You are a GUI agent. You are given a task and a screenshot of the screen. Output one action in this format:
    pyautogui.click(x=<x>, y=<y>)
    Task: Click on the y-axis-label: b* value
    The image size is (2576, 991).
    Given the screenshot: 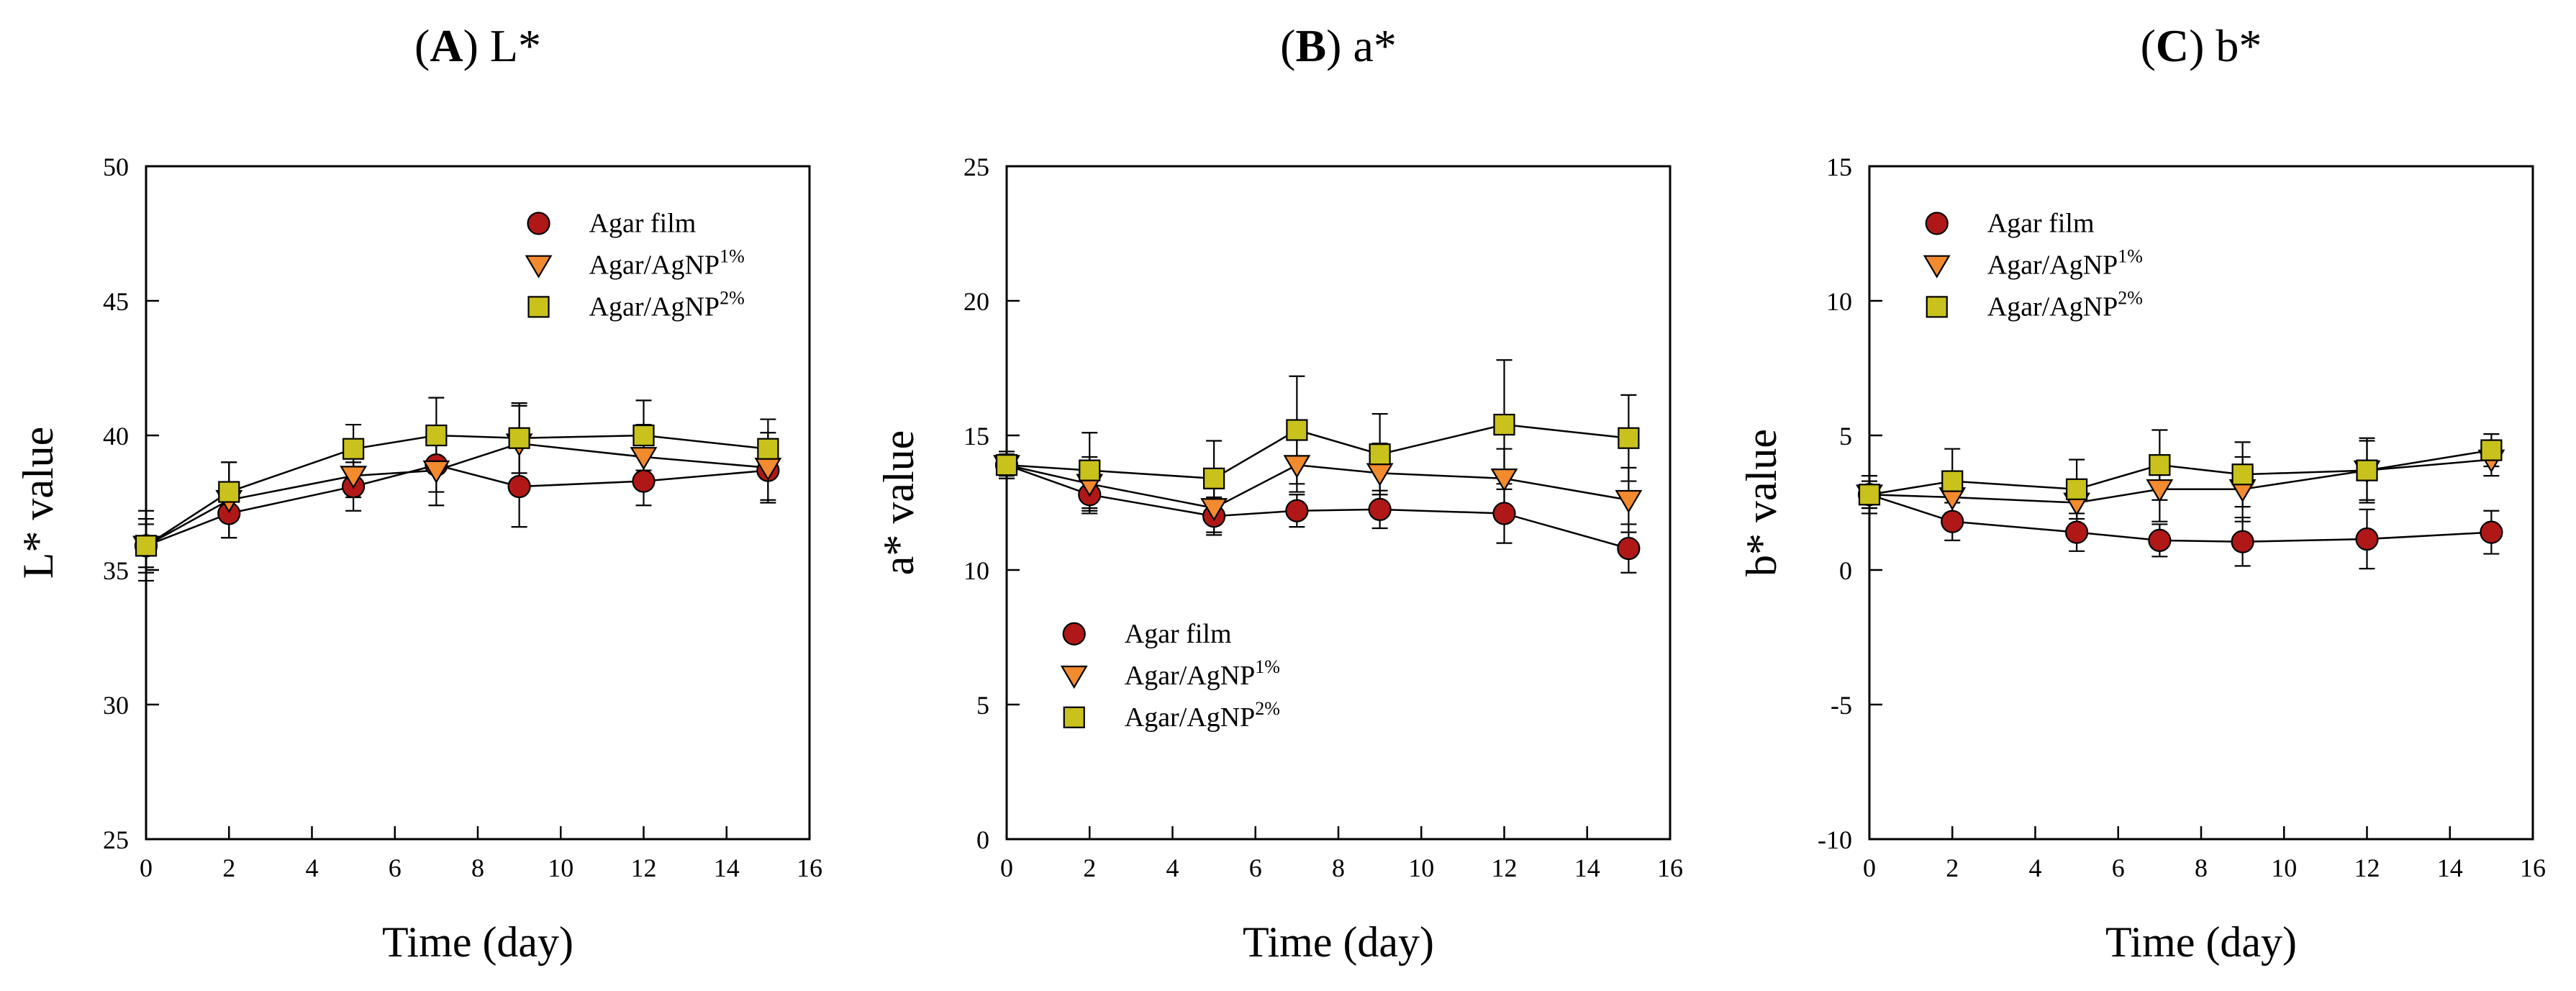 What is the action you would take?
    pyautogui.click(x=1761, y=502)
    